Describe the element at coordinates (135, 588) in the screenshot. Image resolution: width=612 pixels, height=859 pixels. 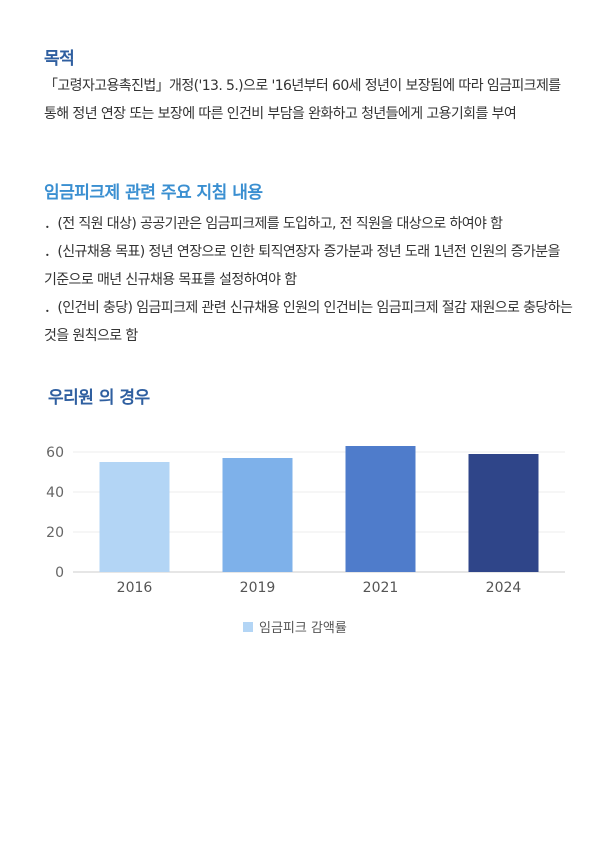
I see `x-tick-label-2016: 2016` at that location.